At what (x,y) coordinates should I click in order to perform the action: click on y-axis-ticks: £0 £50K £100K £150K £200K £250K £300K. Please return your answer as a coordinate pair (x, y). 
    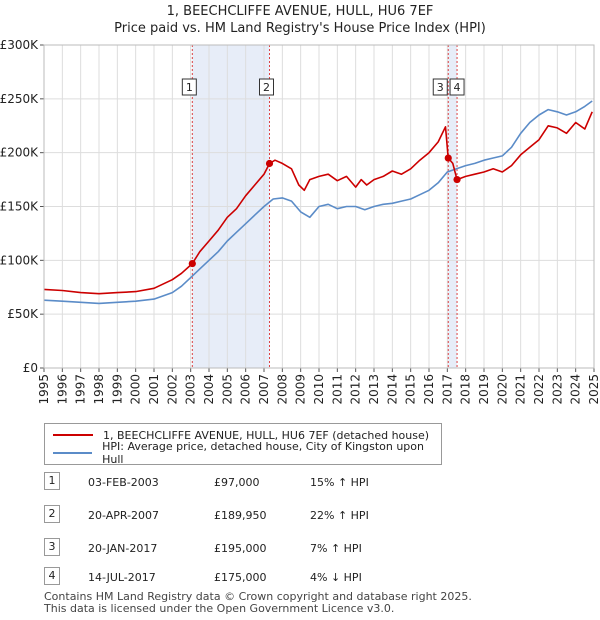
    Looking at the image, I should click on (22, 206).